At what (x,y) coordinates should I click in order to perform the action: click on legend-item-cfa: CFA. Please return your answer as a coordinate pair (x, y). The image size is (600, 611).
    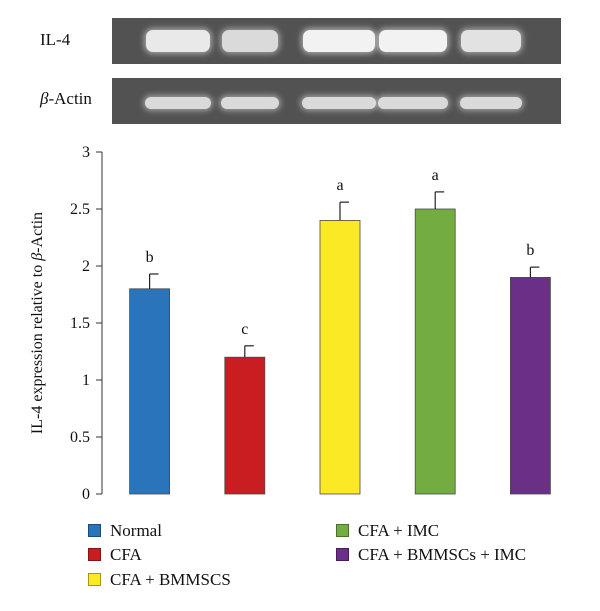
    Looking at the image, I should click on (115, 555).